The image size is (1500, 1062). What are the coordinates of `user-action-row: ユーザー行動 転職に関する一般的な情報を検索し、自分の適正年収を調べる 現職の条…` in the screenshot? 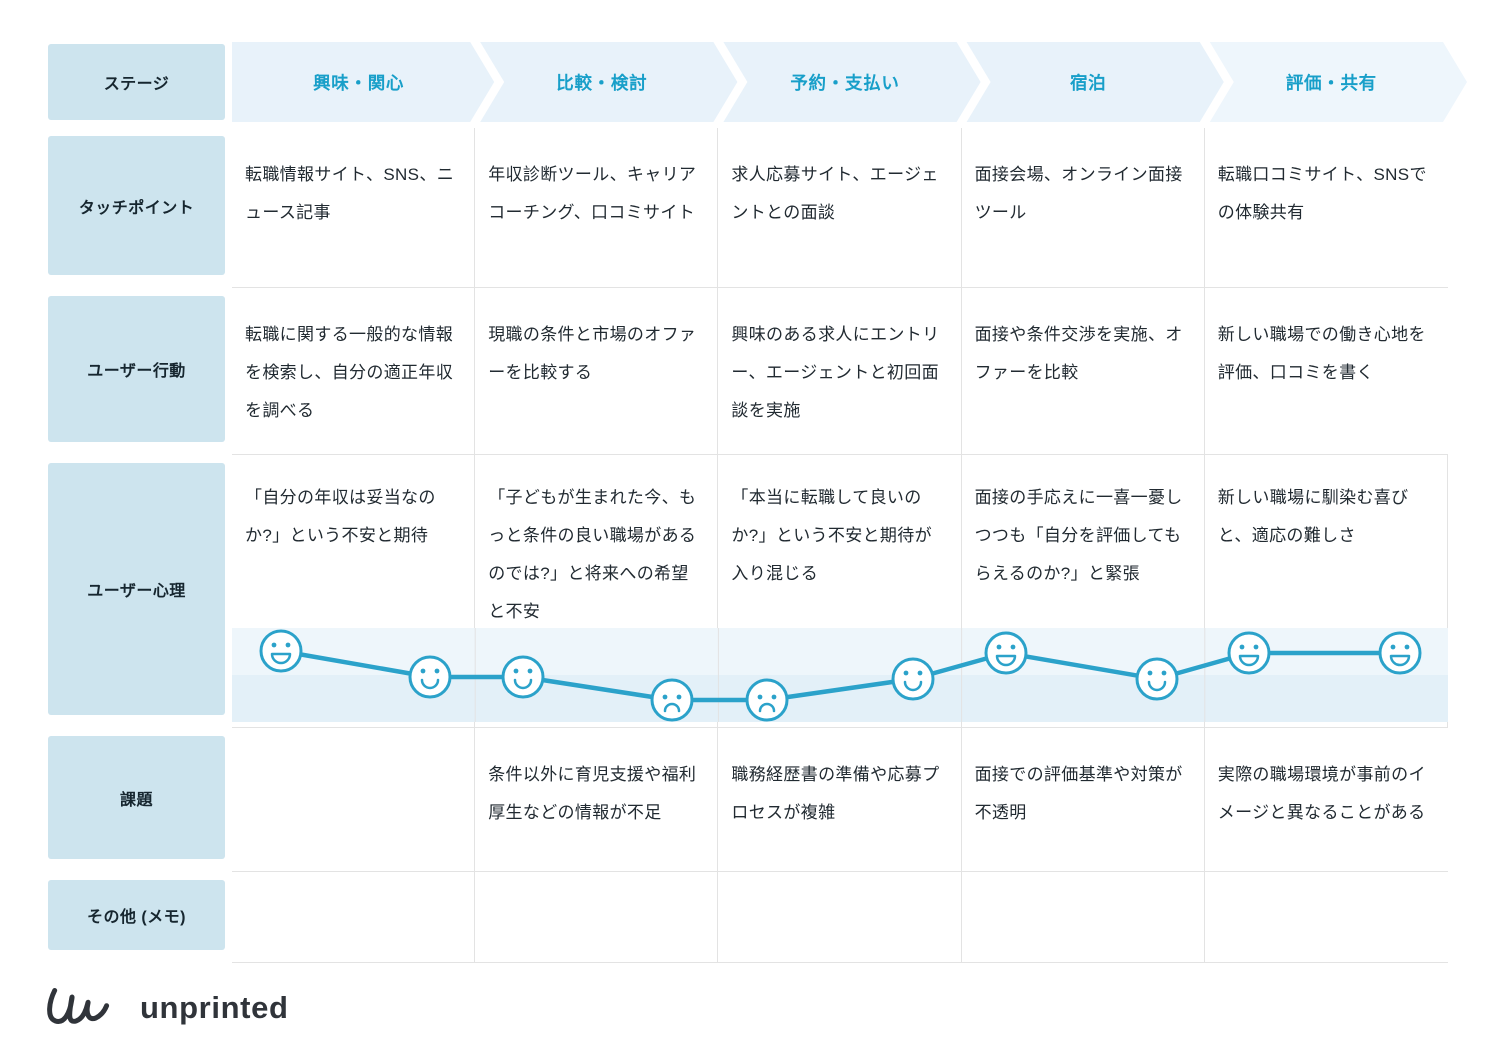 It's located at (748, 371).